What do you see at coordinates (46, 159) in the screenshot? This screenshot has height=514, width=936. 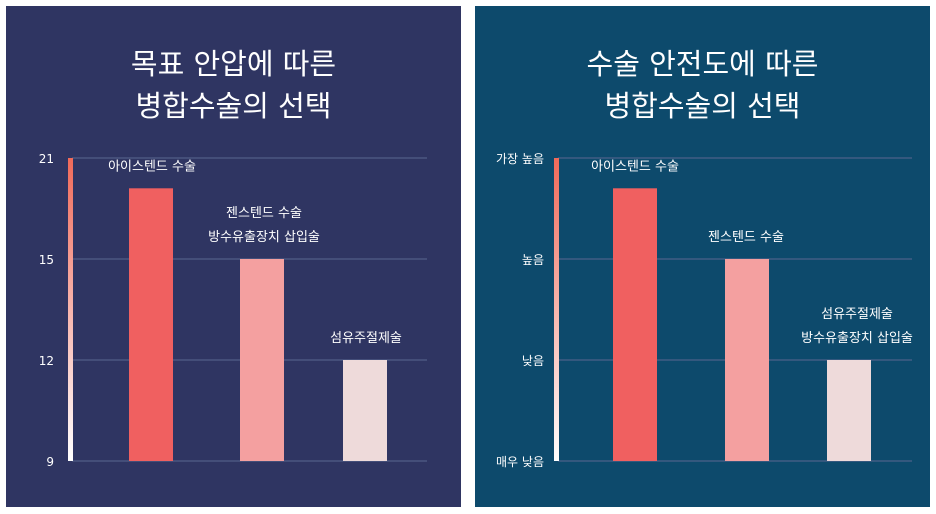 I see `y-tick-label: 21` at bounding box center [46, 159].